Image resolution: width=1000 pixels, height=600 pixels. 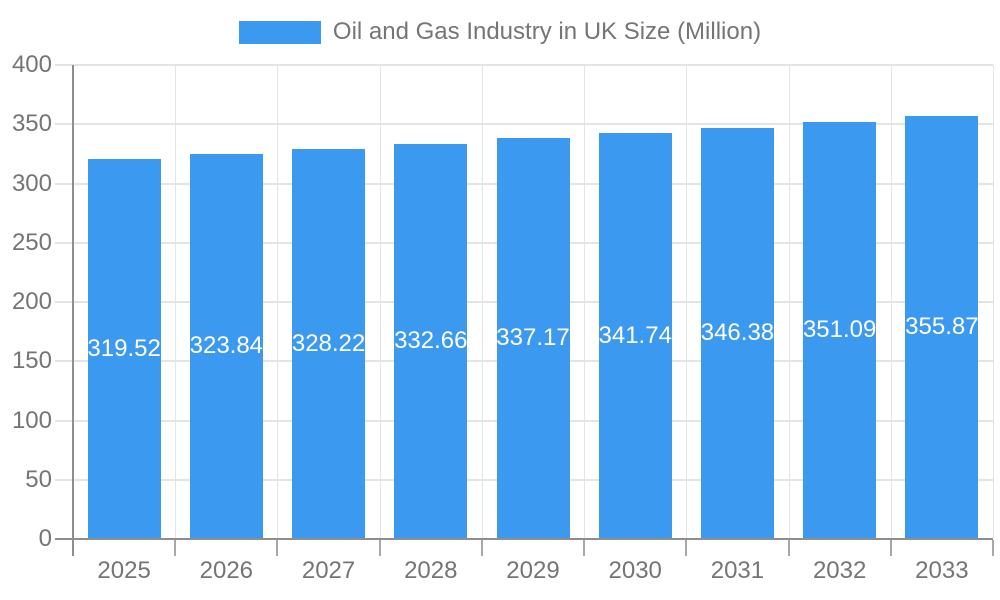 I want to click on bar-value-label: 323.84, so click(x=226, y=346).